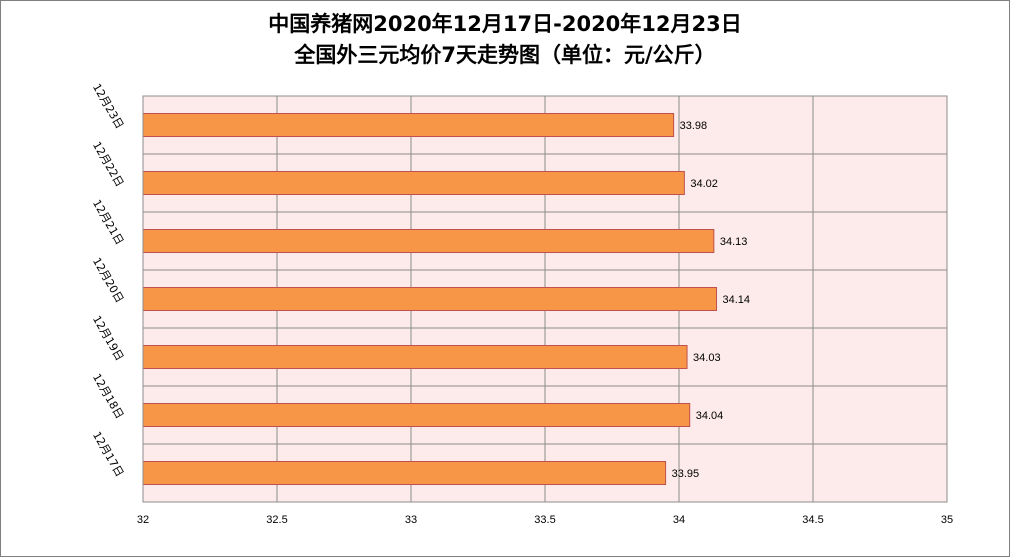  What do you see at coordinates (694, 126) in the screenshot?
I see `value-label-6: 33.98` at bounding box center [694, 126].